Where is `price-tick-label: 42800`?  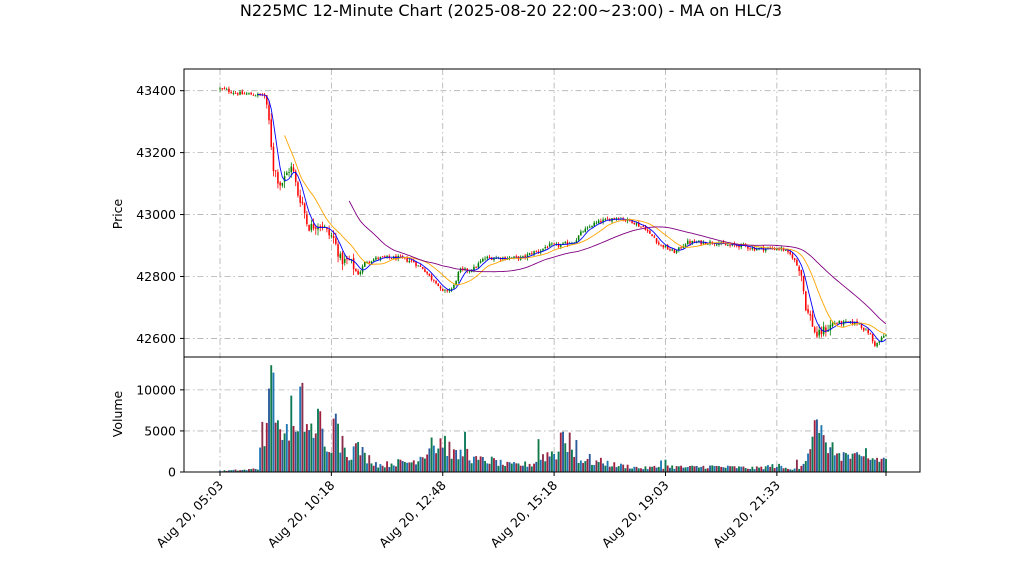
price-tick-label: 42800 is located at coordinates (156, 276).